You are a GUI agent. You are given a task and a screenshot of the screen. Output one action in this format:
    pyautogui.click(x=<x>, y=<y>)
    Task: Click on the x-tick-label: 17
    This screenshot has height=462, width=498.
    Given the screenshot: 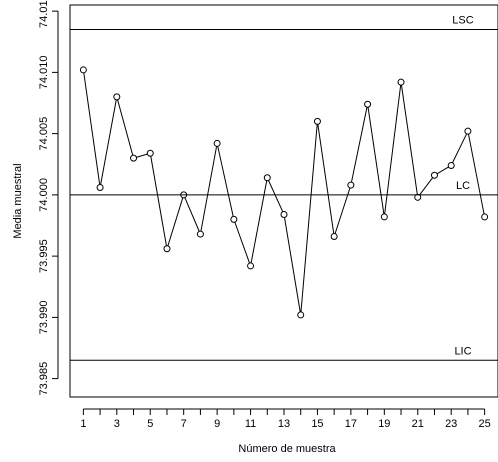 What is the action you would take?
    pyautogui.click(x=351, y=424)
    